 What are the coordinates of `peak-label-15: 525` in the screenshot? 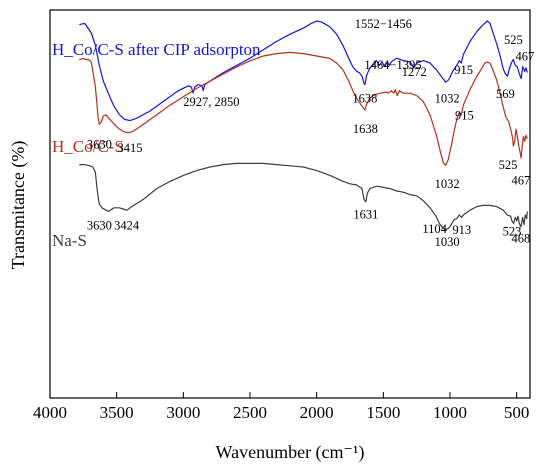 It's located at (508, 165).